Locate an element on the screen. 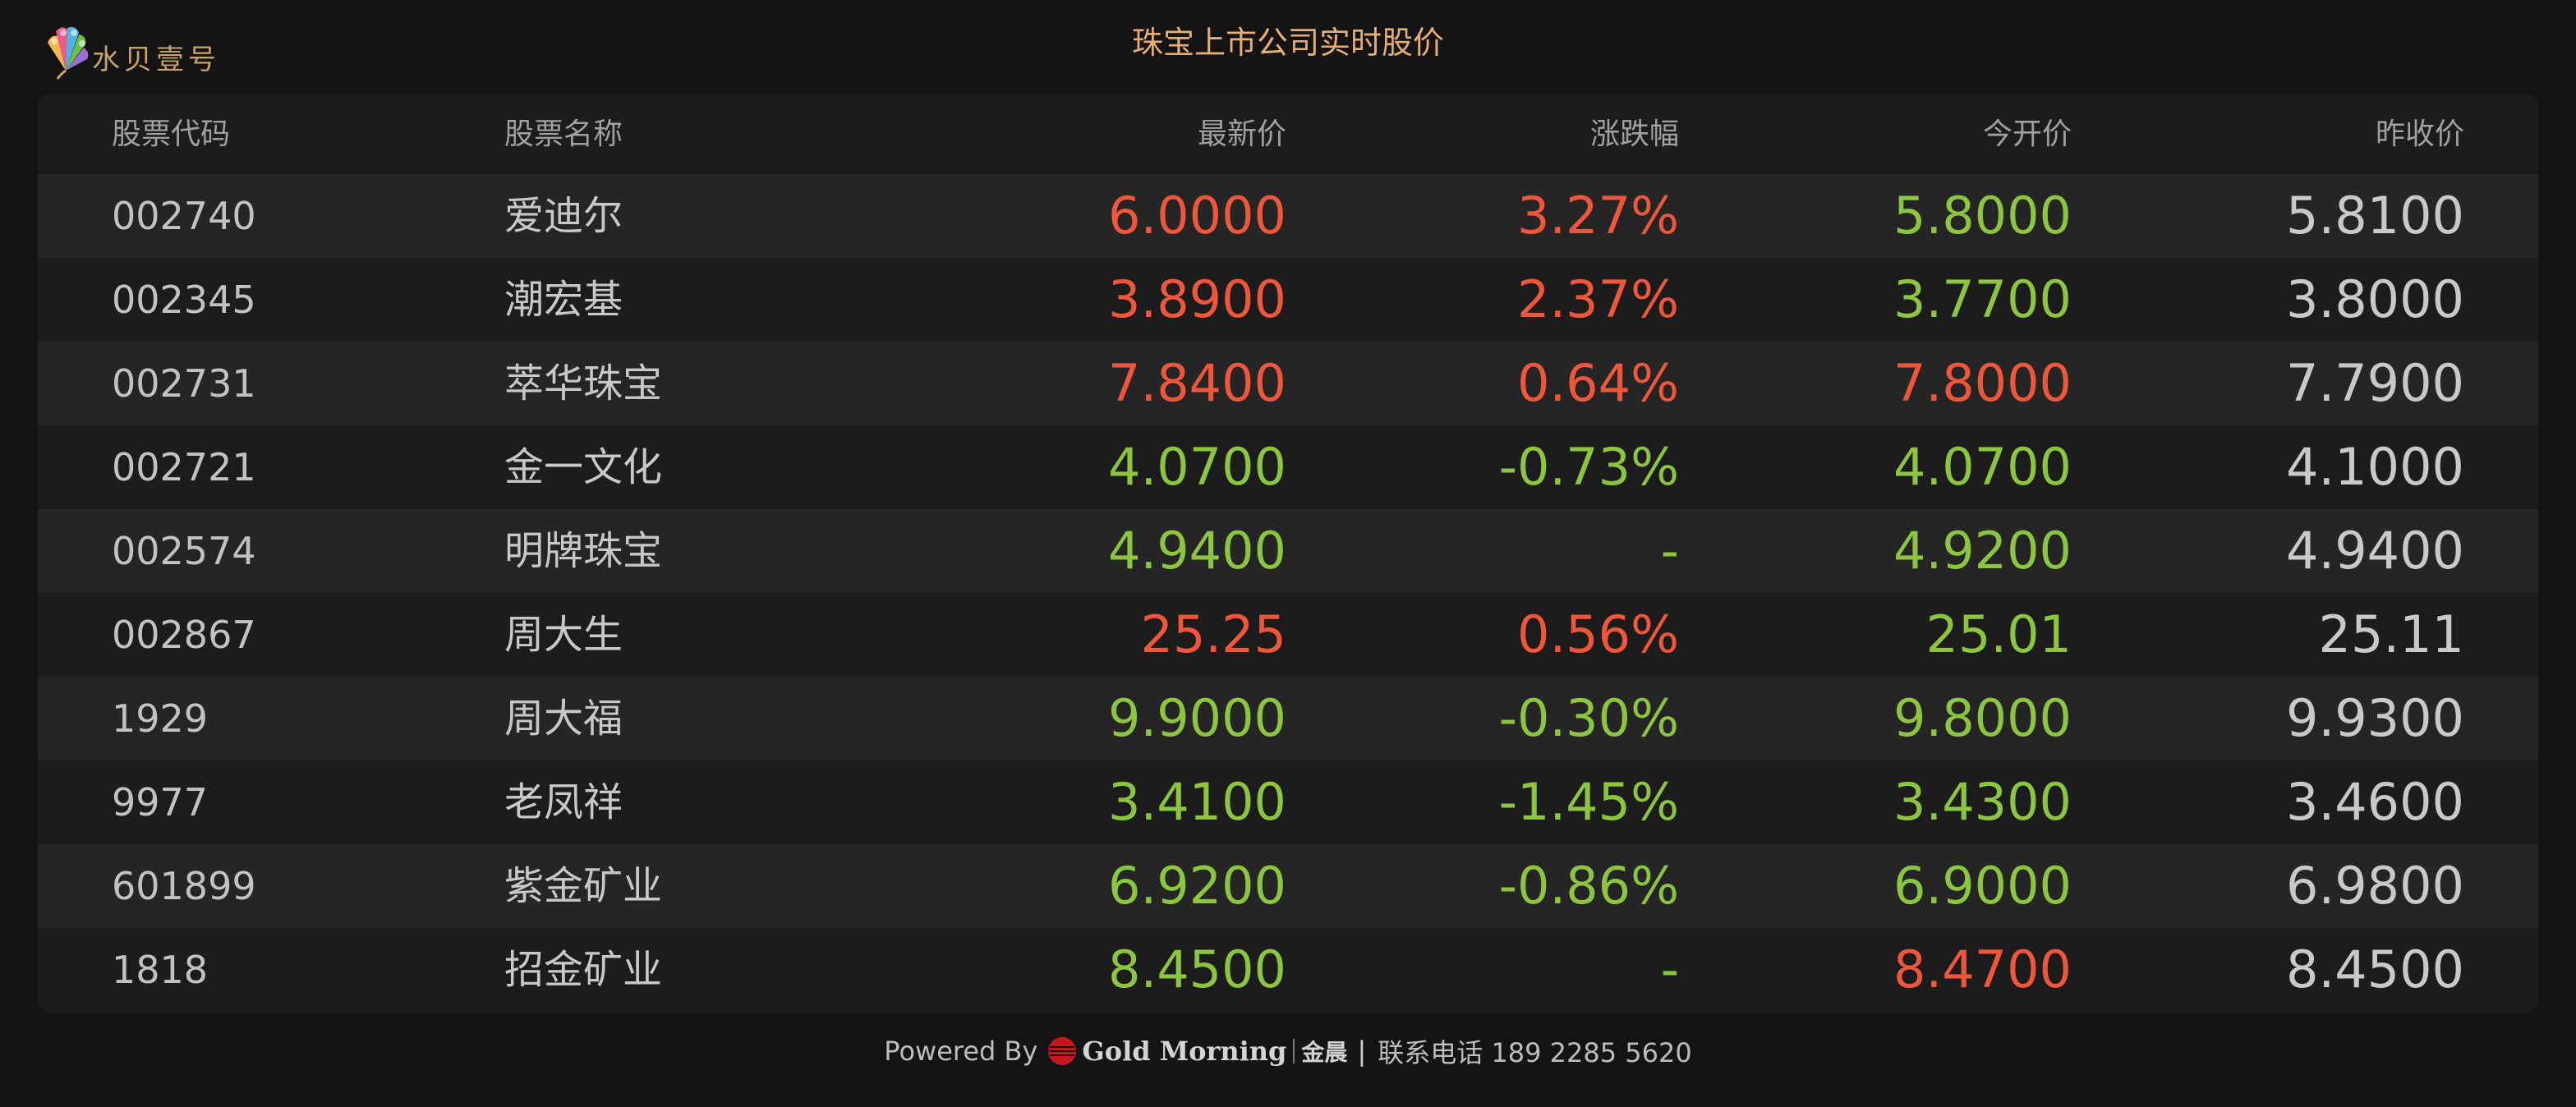 The image size is (2576, 1107). logo-text: 水贝壹号 is located at coordinates (156, 60).